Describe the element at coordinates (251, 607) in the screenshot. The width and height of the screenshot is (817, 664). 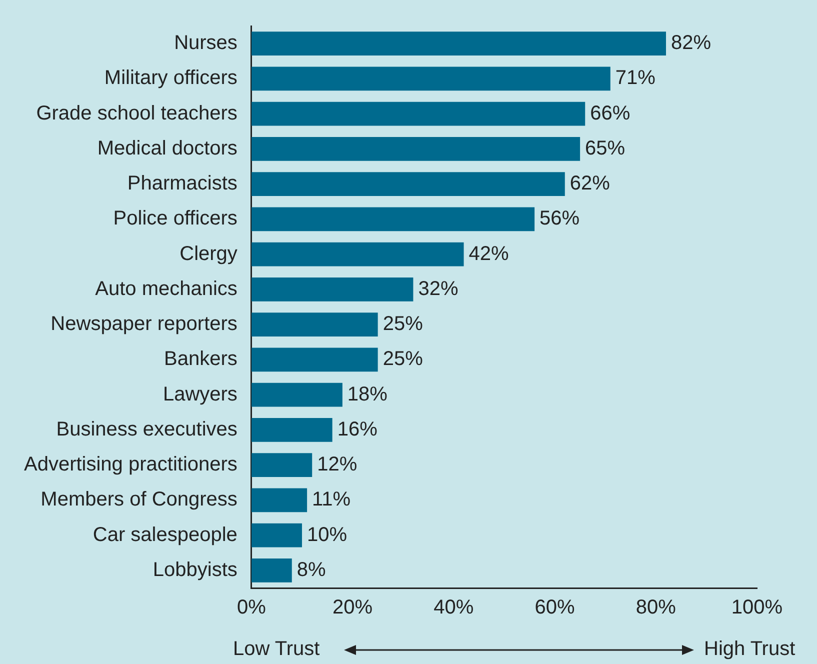
I see `x-tick-label: 0%` at that location.